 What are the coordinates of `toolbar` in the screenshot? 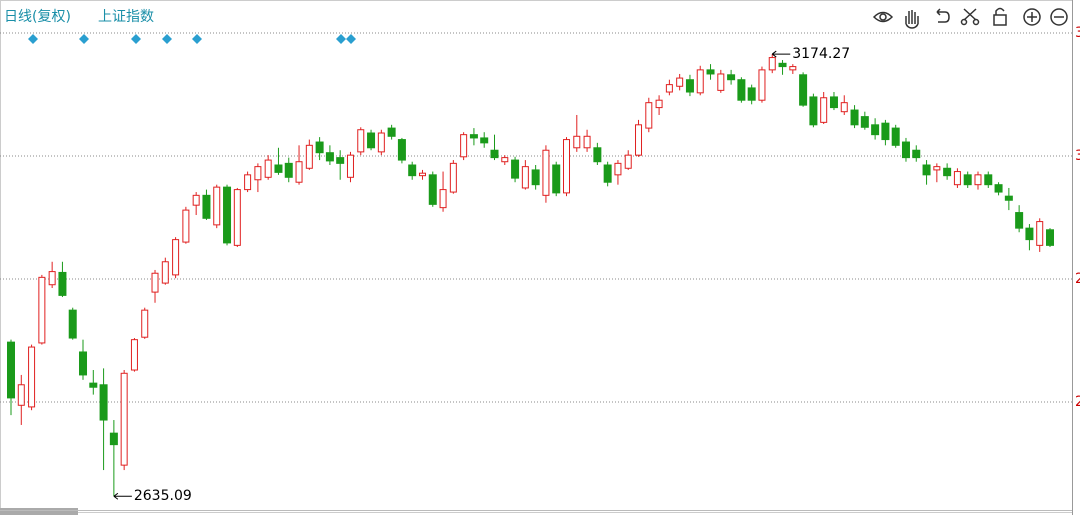 It's located at (970, 18).